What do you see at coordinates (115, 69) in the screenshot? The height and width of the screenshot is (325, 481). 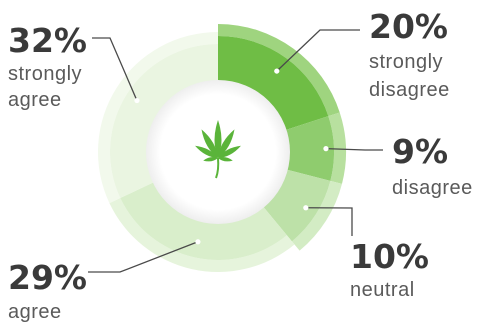 I see `leader-line-strongly-agree` at bounding box center [115, 69].